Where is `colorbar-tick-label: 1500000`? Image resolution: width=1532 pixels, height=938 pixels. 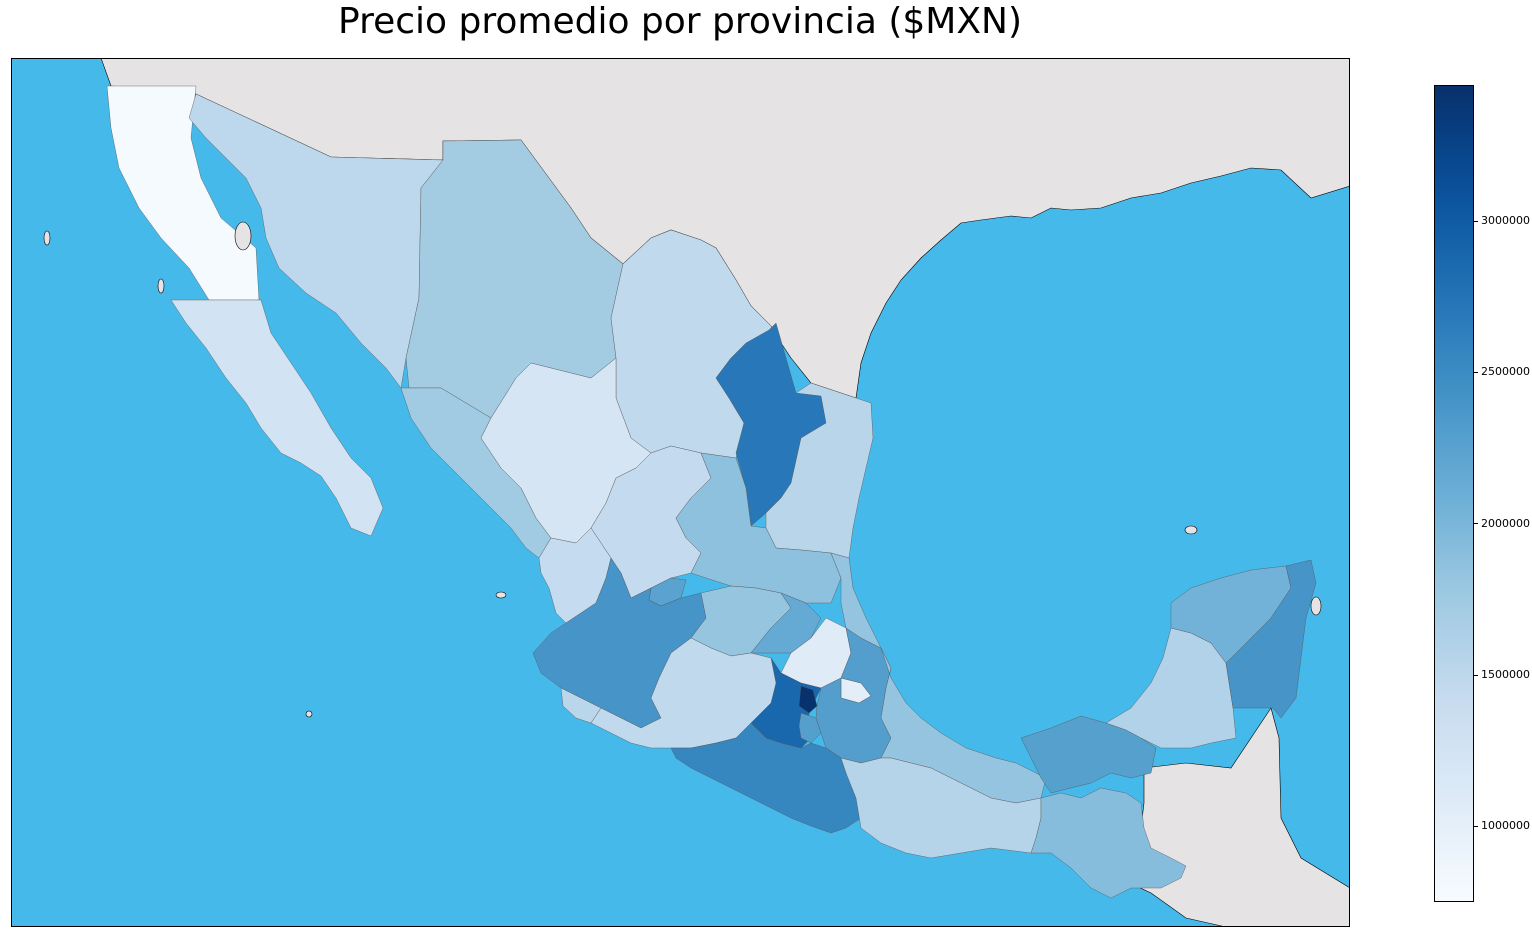
colorbar-tick-label: 1500000 is located at coordinates (1503, 675).